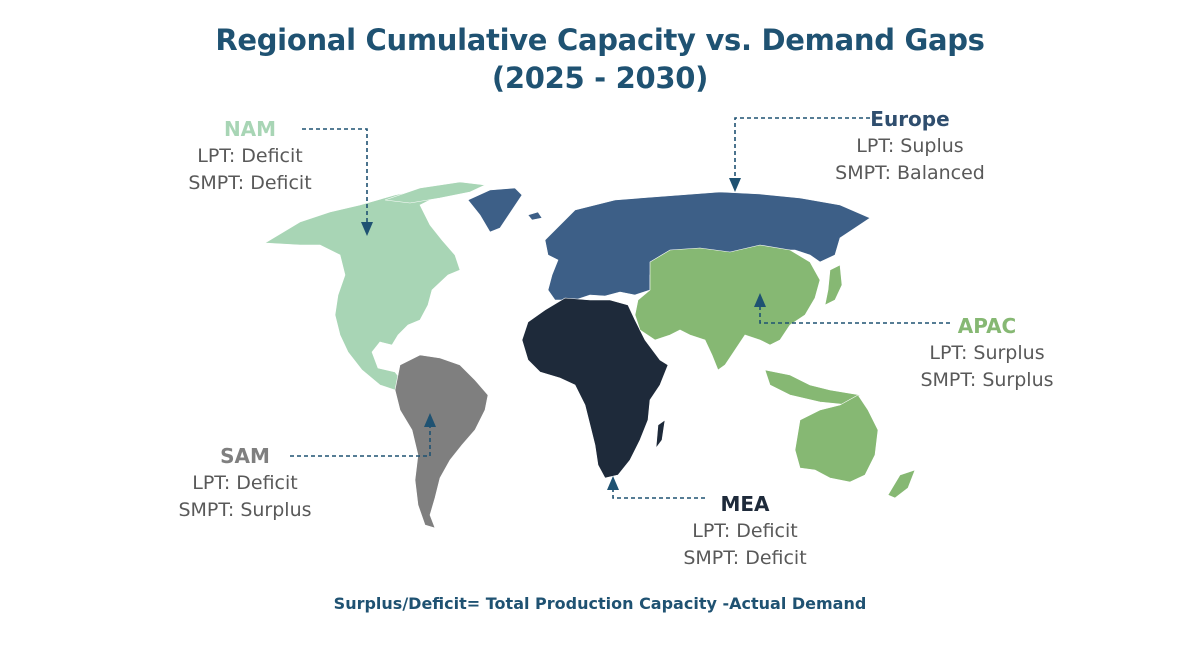  Describe the element at coordinates (802, 148) in the screenshot. I see `leader-line-europe` at that location.